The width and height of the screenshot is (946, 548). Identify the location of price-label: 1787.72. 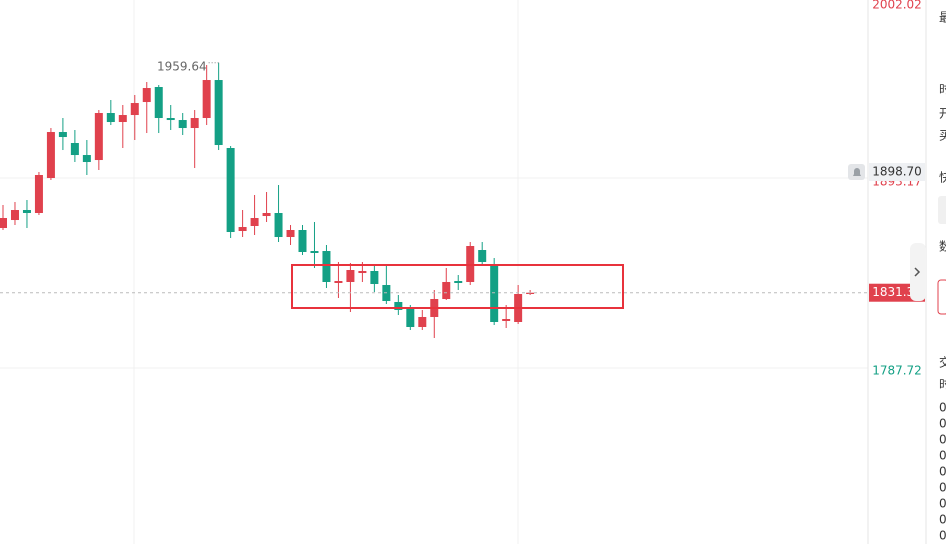
(897, 370).